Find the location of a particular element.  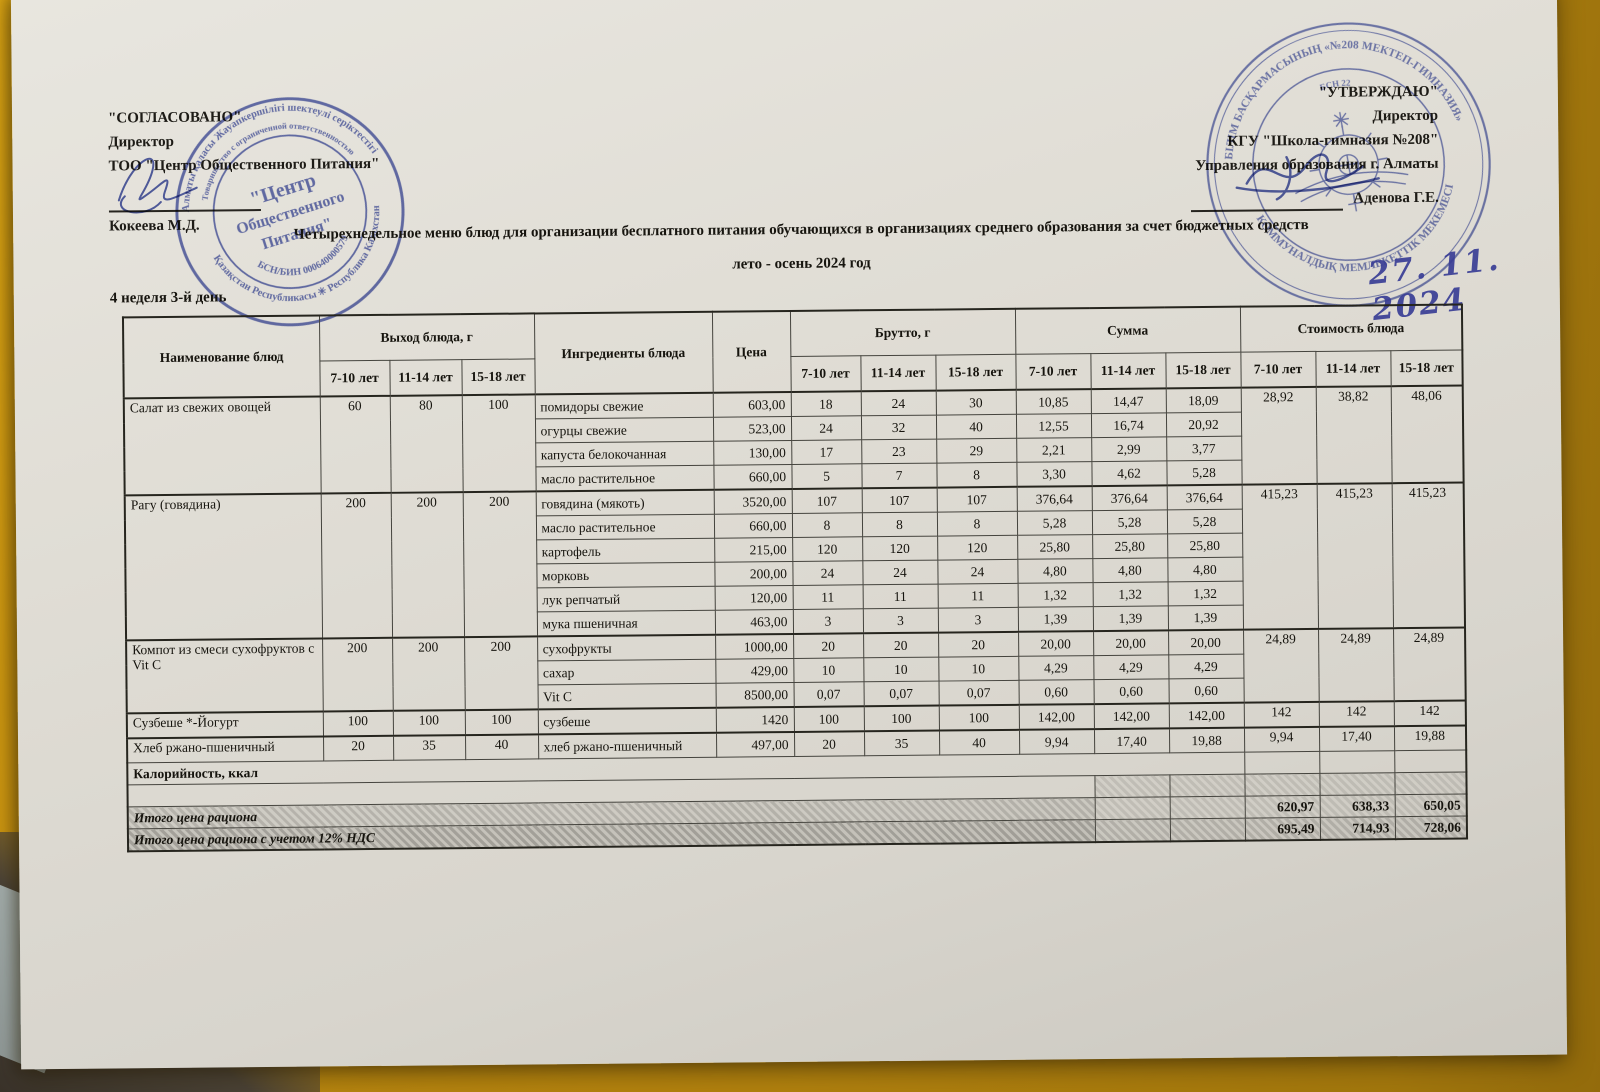

brutto-cell: 7 is located at coordinates (899, 476).